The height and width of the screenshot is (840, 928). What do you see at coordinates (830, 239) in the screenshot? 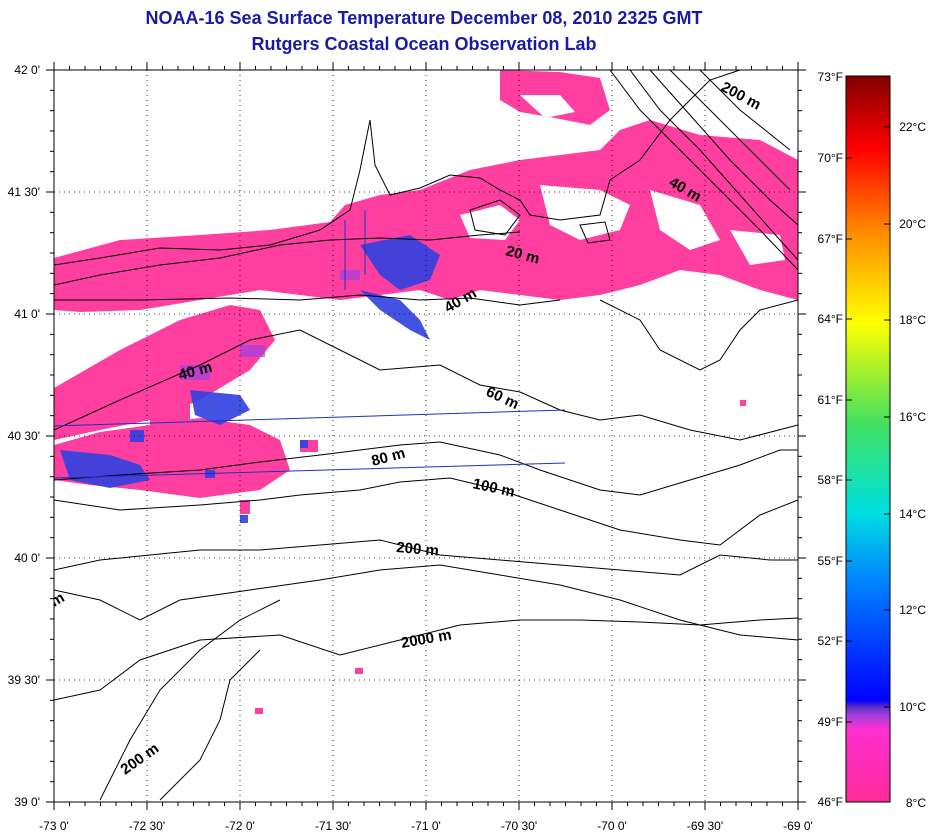
I see `colorbar-f-label: 67°F` at bounding box center [830, 239].